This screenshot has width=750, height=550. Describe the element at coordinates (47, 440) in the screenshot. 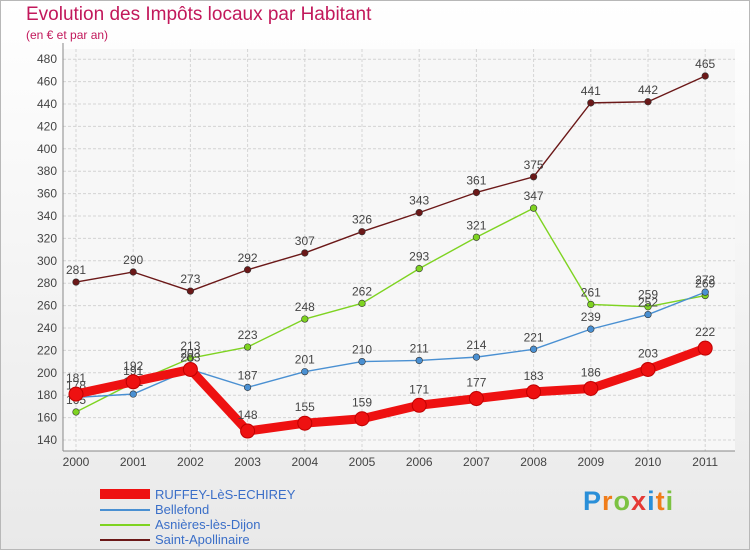

I see `y-tick-label: 140` at that location.